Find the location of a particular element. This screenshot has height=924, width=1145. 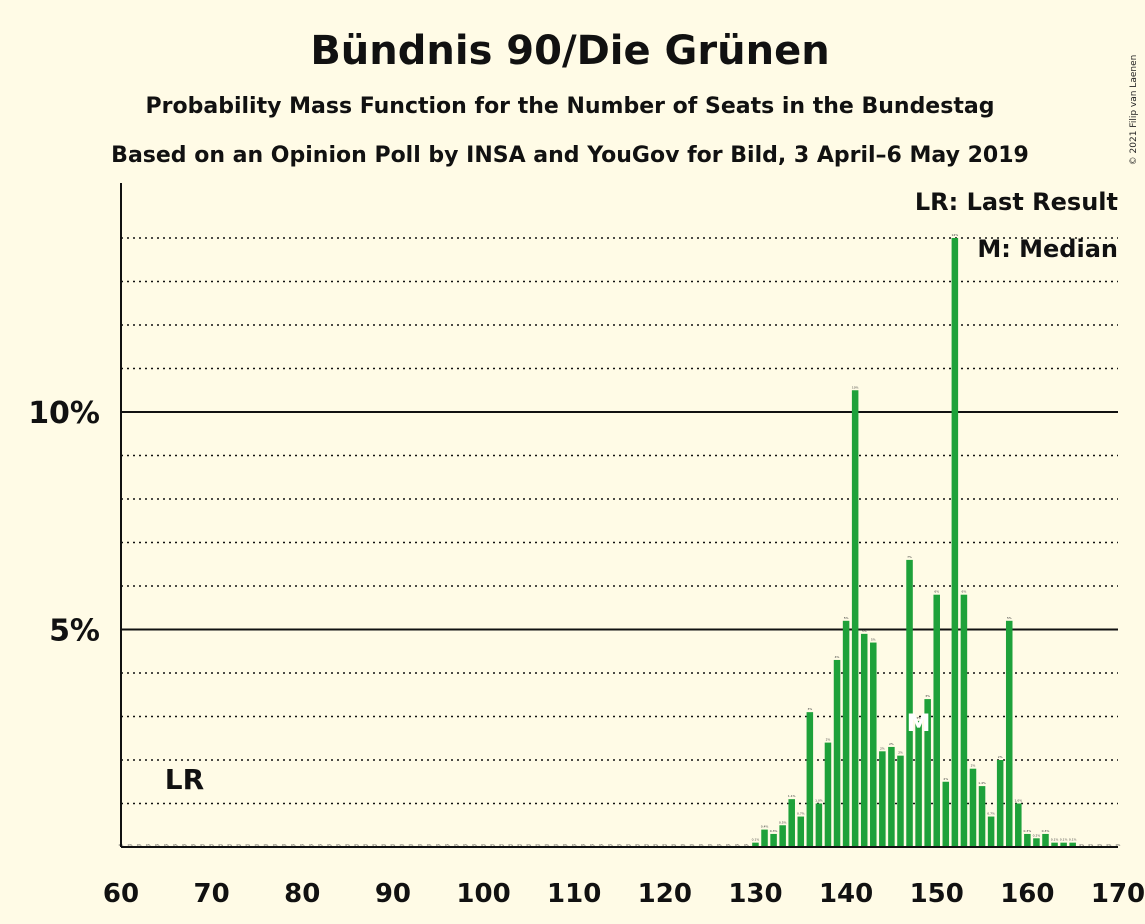

median-marker: M is located at coordinates (919, 723).